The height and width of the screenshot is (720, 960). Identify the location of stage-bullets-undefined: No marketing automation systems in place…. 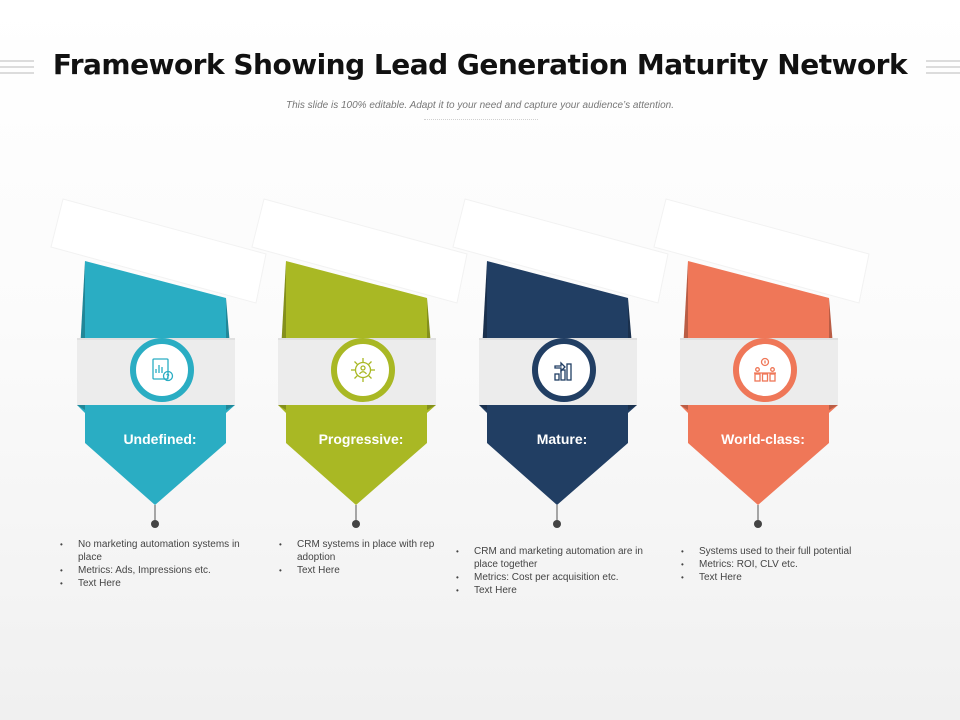
(161, 564).